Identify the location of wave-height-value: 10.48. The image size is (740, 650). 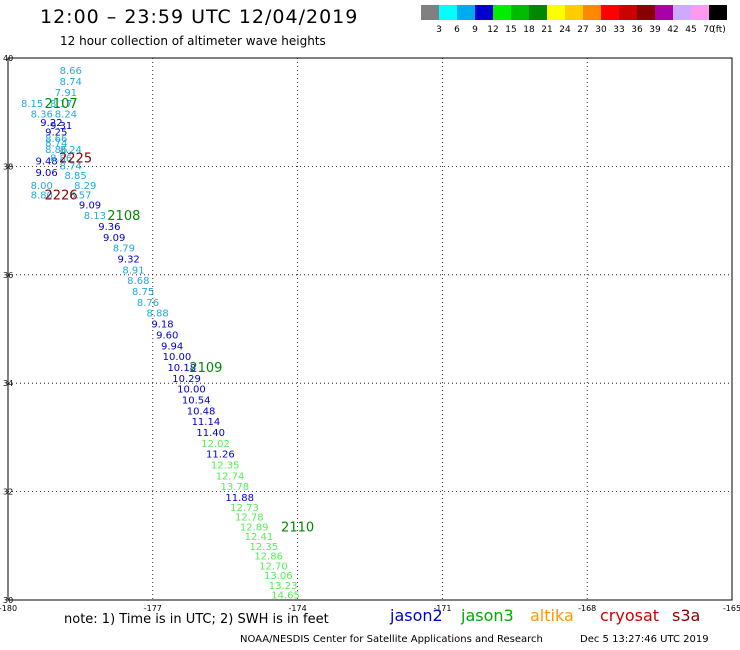
(201, 411).